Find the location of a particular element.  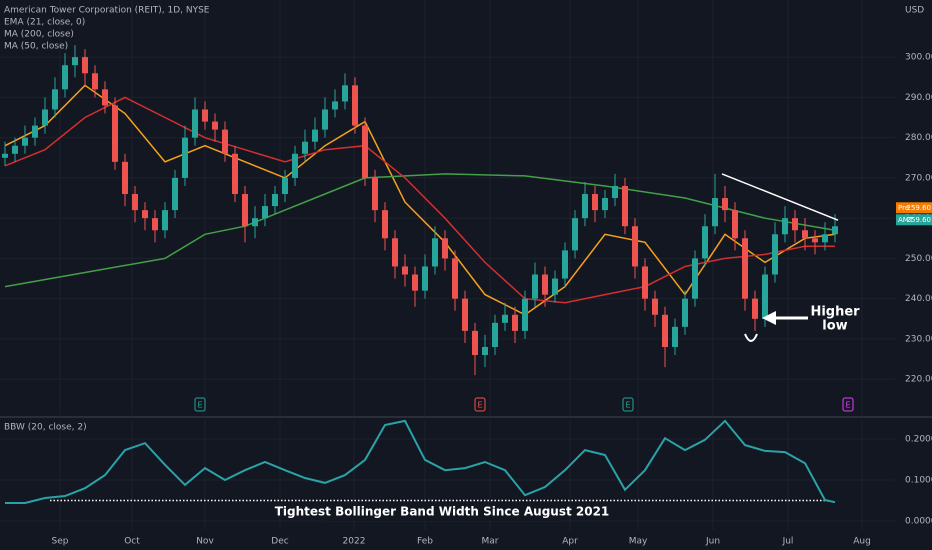

x-tick-label: Feb is located at coordinates (425, 542).